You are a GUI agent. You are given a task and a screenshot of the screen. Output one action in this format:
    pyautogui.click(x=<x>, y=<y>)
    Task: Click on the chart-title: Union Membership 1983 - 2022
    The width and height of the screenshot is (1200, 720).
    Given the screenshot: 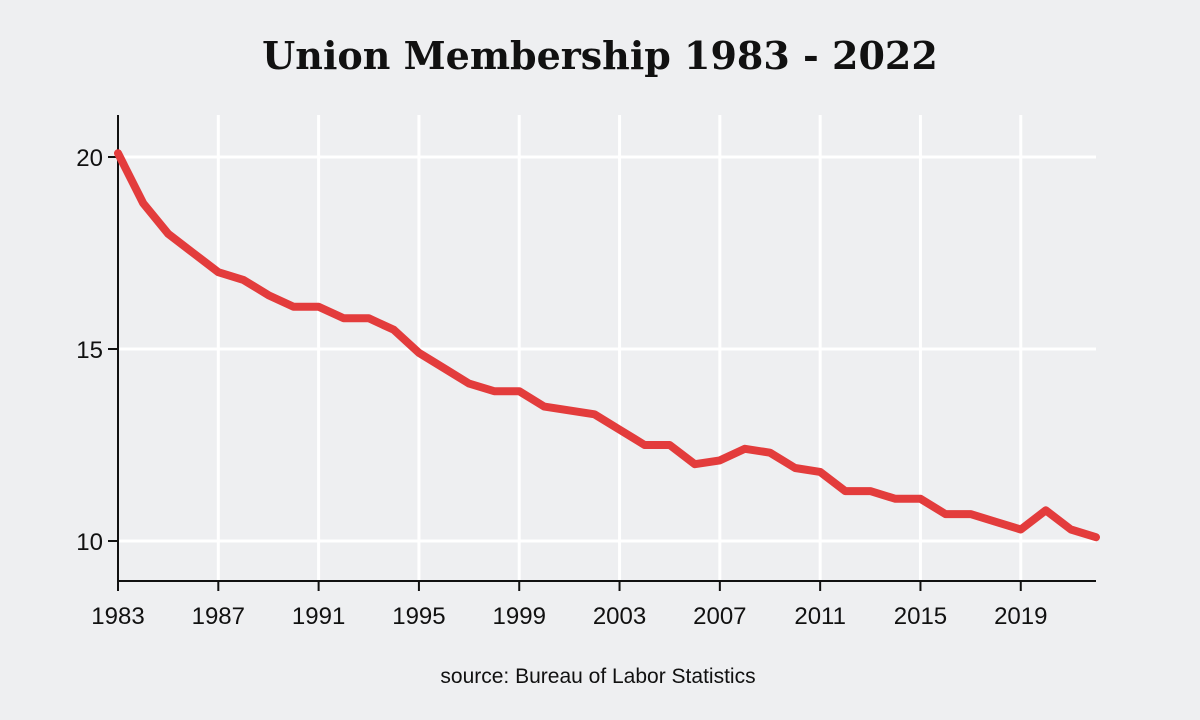 What is the action you would take?
    pyautogui.click(x=600, y=55)
    